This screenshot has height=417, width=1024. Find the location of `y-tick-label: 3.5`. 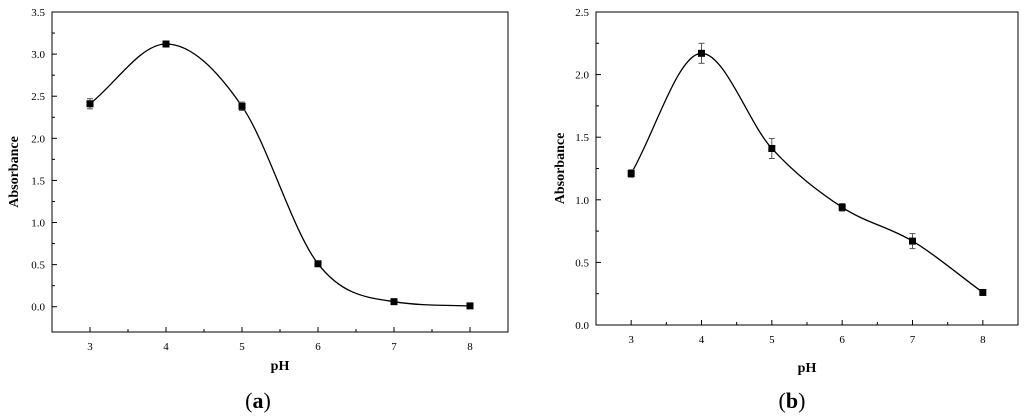

y-tick-label: 3.5 is located at coordinates (38, 13).